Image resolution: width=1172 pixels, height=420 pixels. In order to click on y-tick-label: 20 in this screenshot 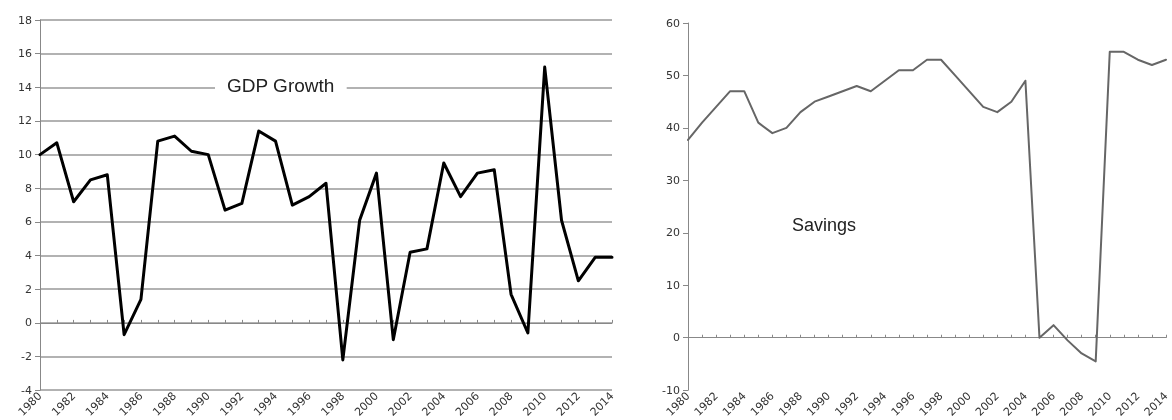, I will do `click(673, 233)`.